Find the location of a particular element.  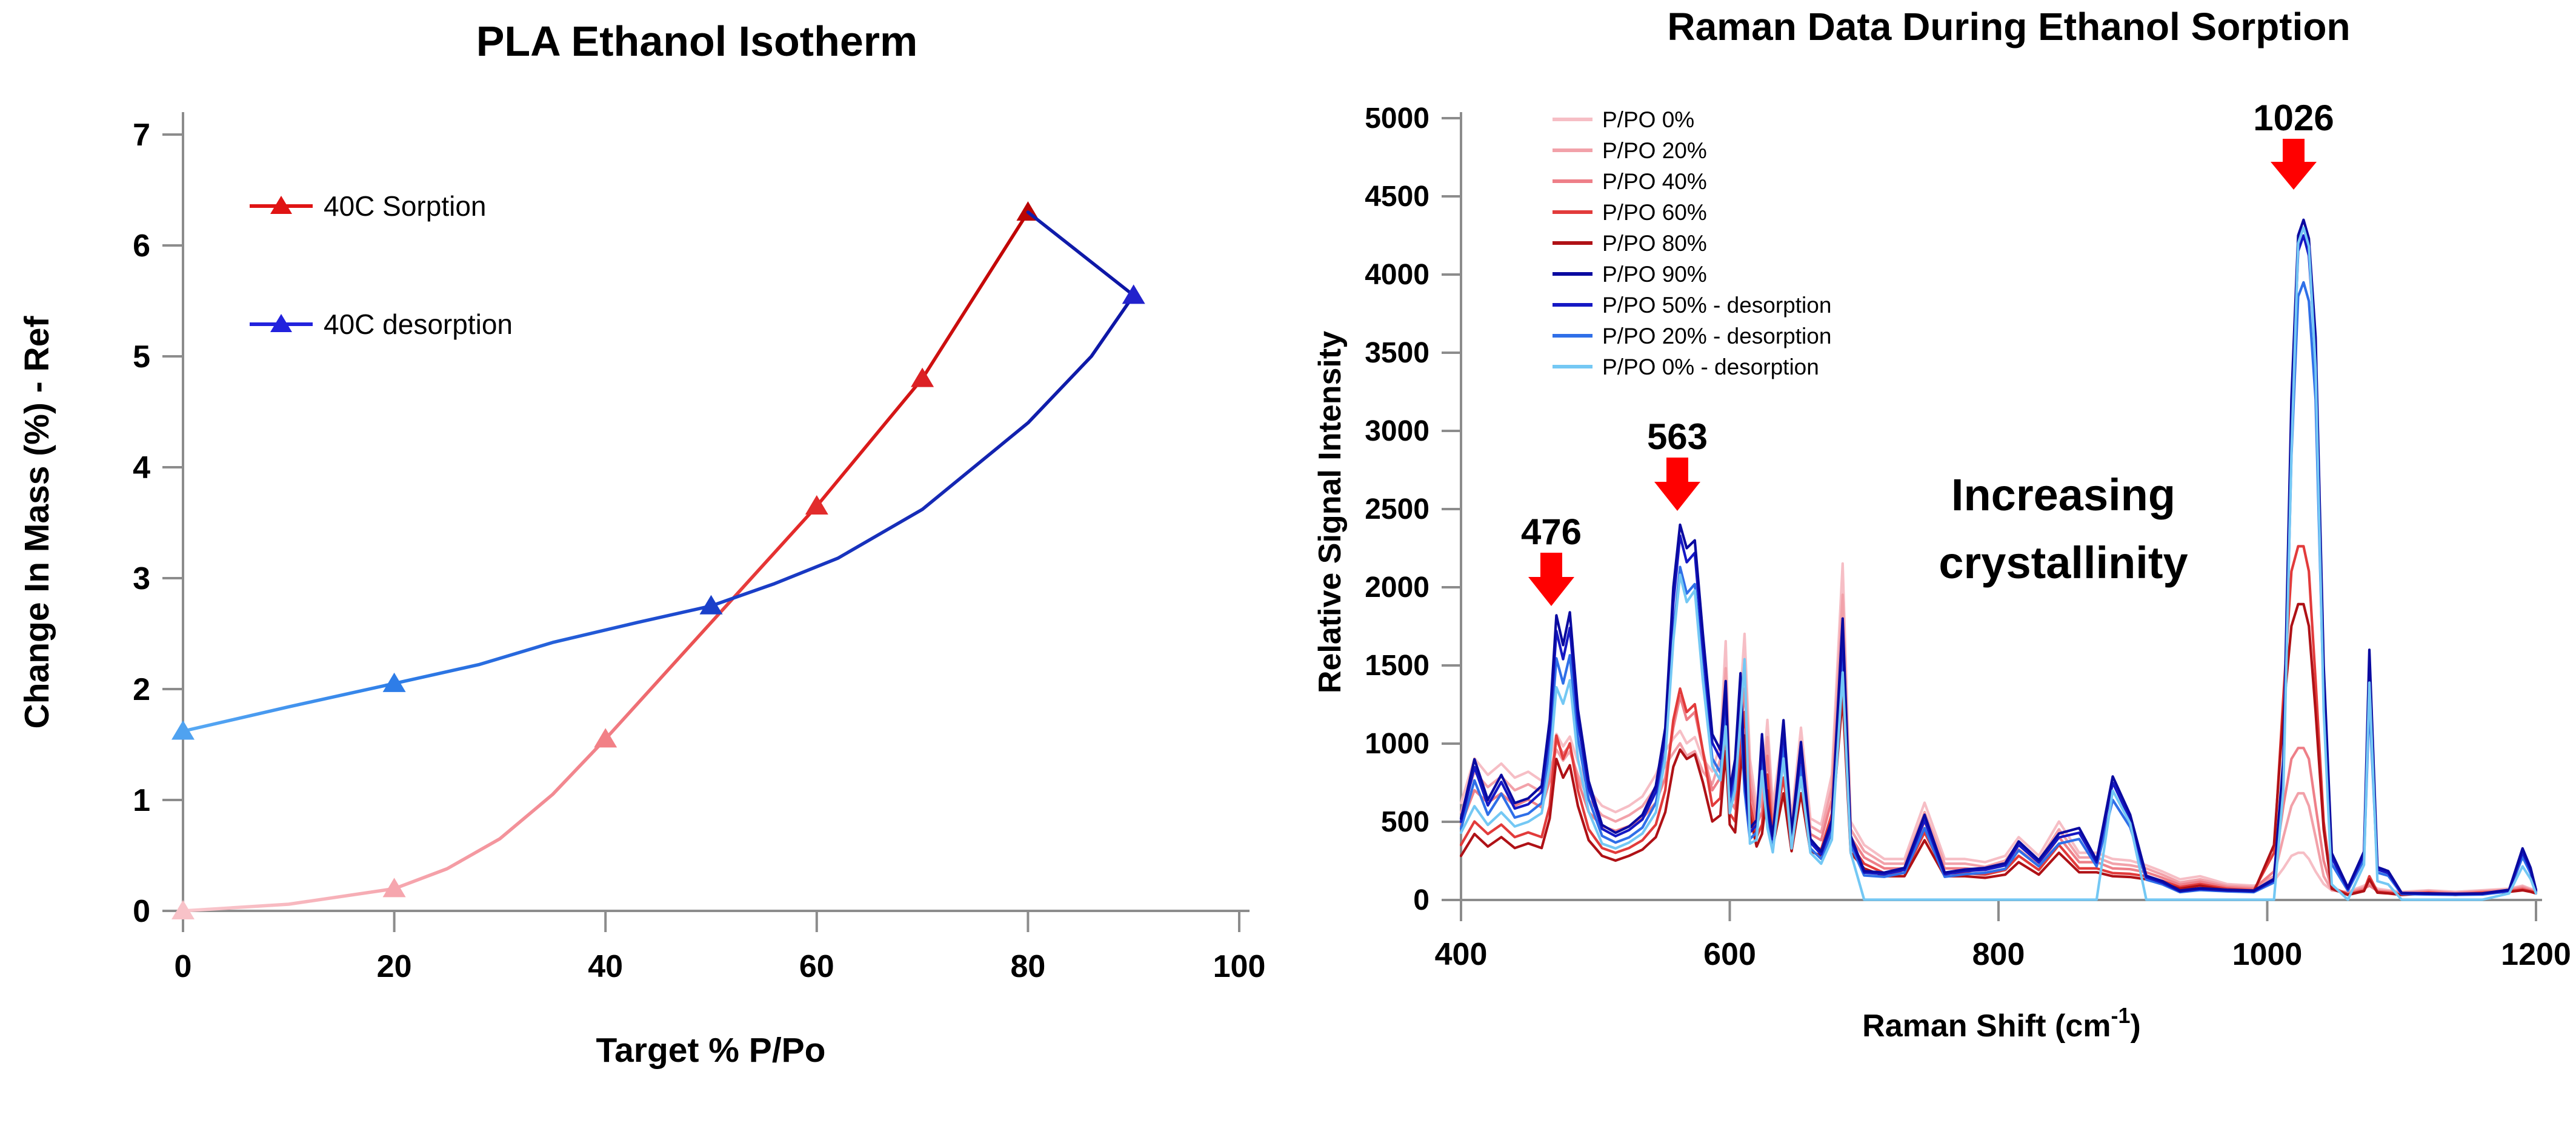

right-chart-title: Raman Data During Ethanol Sorption is located at coordinates (2008, 26).